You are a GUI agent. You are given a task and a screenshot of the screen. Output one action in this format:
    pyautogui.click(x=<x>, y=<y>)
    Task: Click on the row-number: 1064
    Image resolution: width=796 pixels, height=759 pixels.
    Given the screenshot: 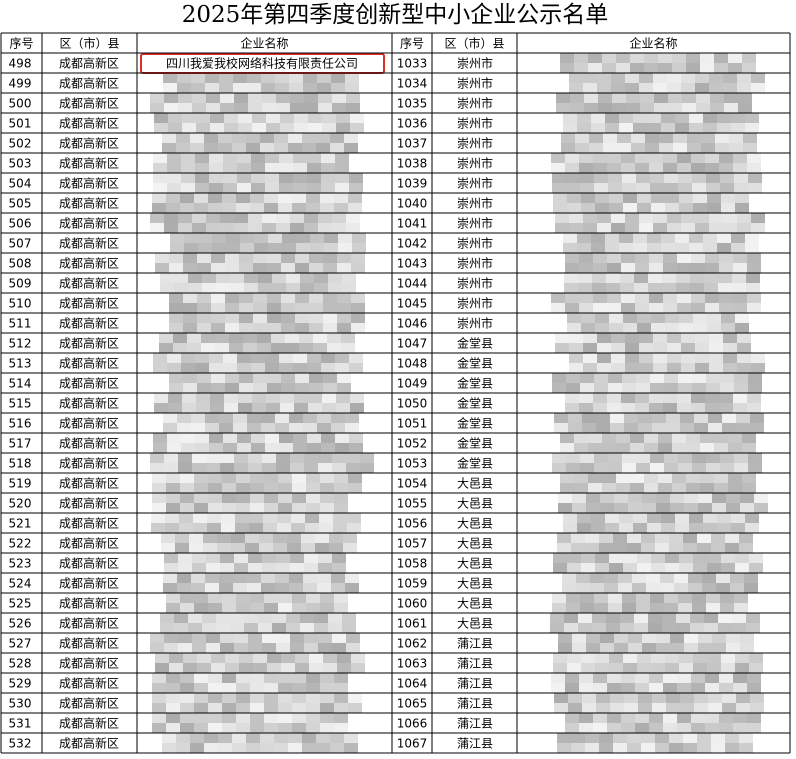 What is the action you would take?
    pyautogui.click(x=412, y=684)
    